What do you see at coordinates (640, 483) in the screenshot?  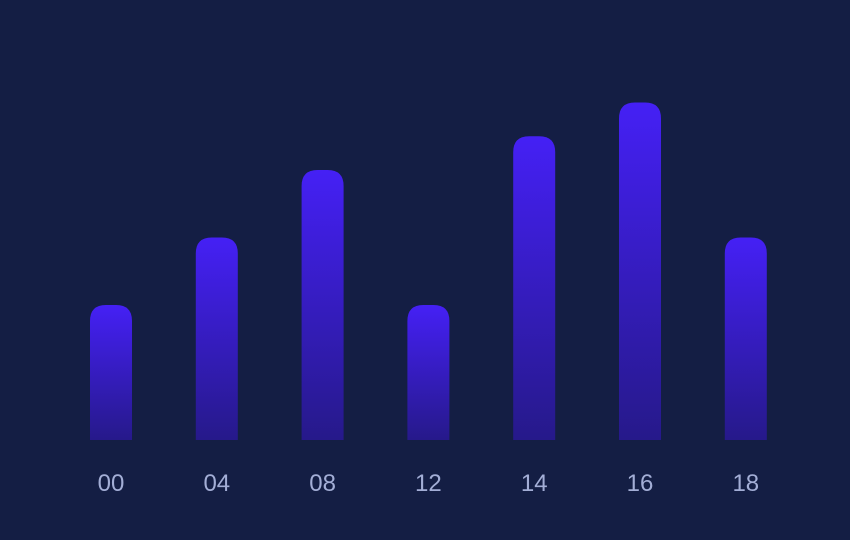 I see `x-tick-label-16: 16` at bounding box center [640, 483].